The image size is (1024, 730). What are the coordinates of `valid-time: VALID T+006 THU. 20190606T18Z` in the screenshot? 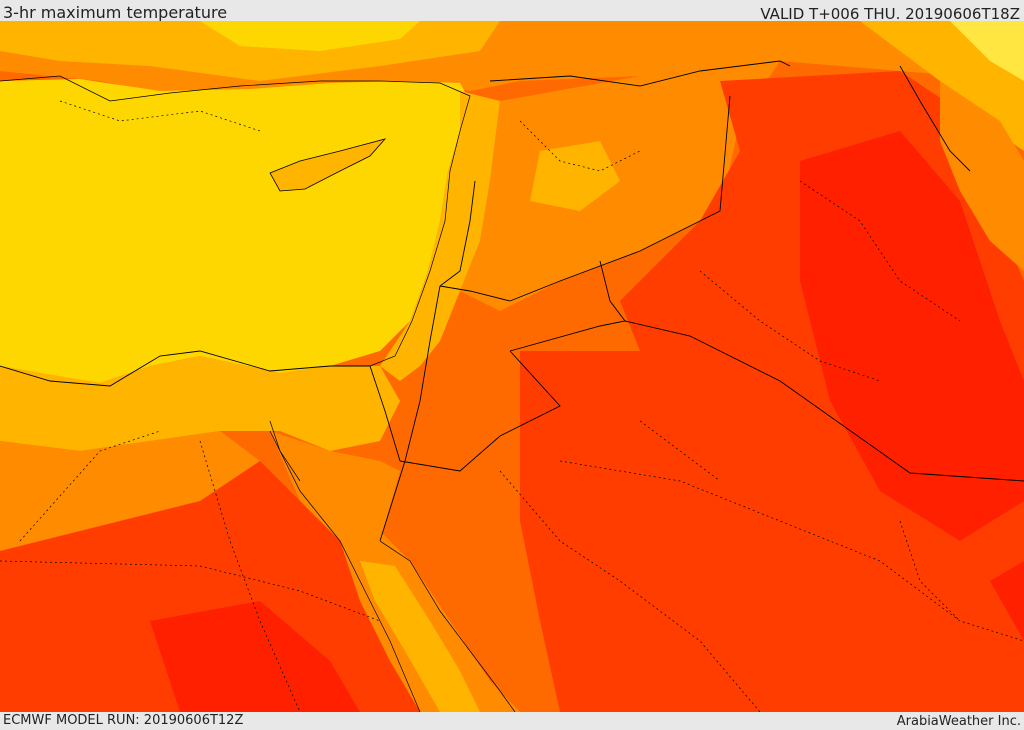 It's located at (890, 14).